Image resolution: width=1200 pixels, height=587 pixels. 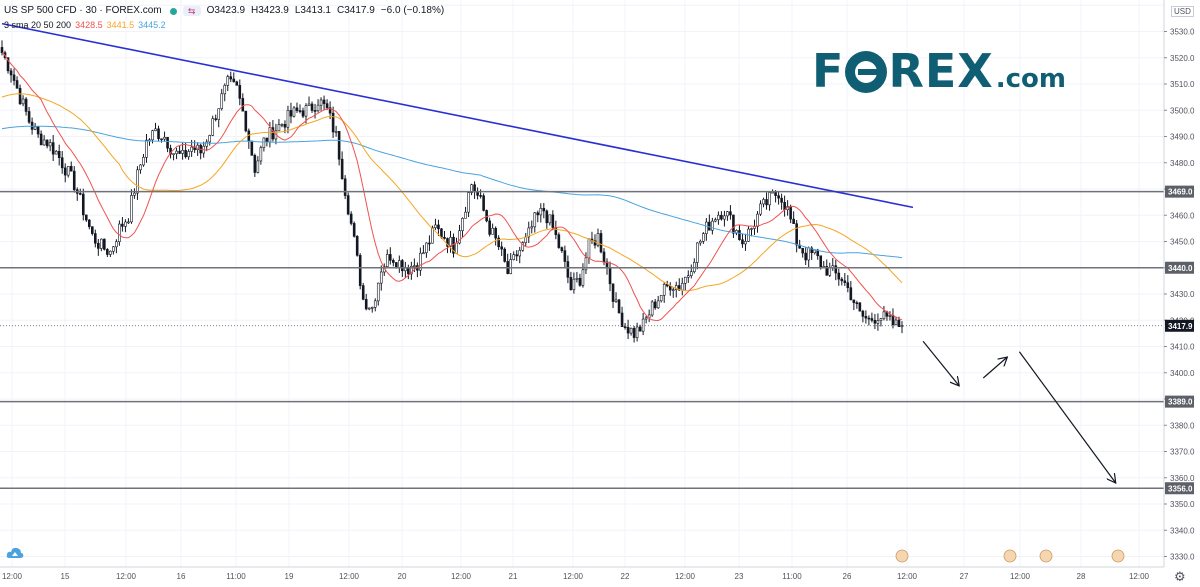 I want to click on gear-icon: ⚙, so click(x=1180, y=576).